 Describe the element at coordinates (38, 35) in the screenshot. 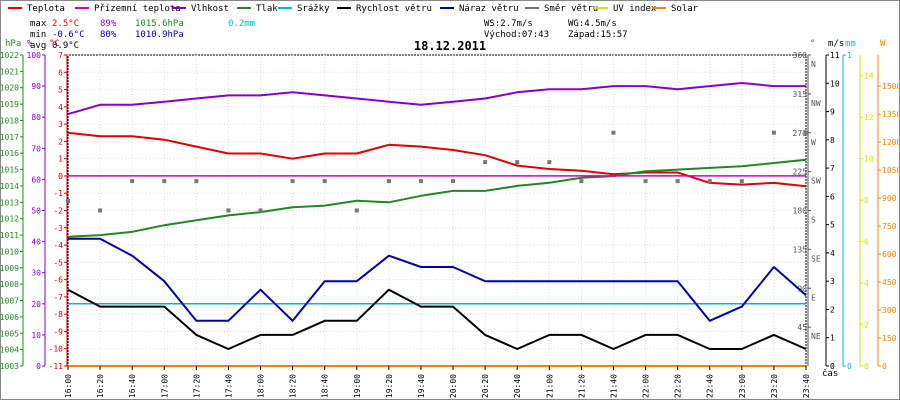

I see `stats-min-label: min` at that location.